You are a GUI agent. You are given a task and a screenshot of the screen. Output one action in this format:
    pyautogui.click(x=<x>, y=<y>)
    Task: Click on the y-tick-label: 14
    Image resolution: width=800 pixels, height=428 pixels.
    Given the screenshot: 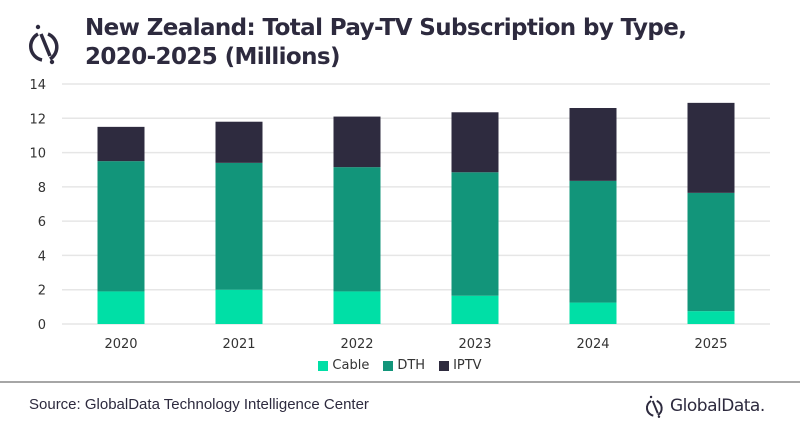 What is the action you would take?
    pyautogui.click(x=37, y=85)
    